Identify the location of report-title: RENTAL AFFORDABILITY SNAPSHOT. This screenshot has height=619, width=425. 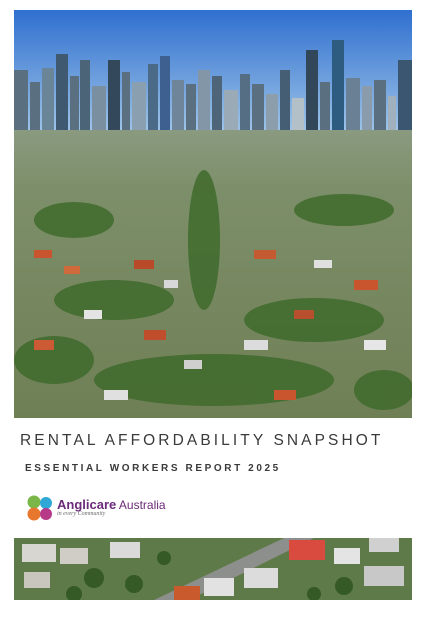
(202, 440).